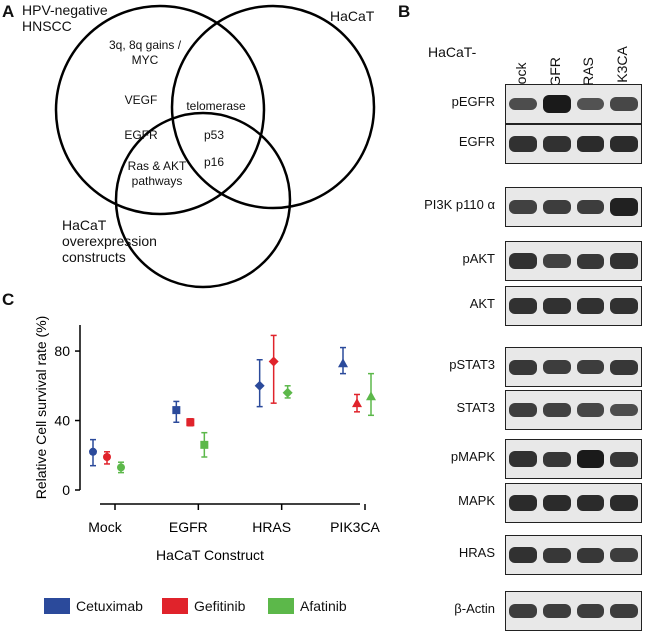 This screenshot has height=631, width=650. I want to click on x-tick-label: PIK3CA, so click(355, 527).